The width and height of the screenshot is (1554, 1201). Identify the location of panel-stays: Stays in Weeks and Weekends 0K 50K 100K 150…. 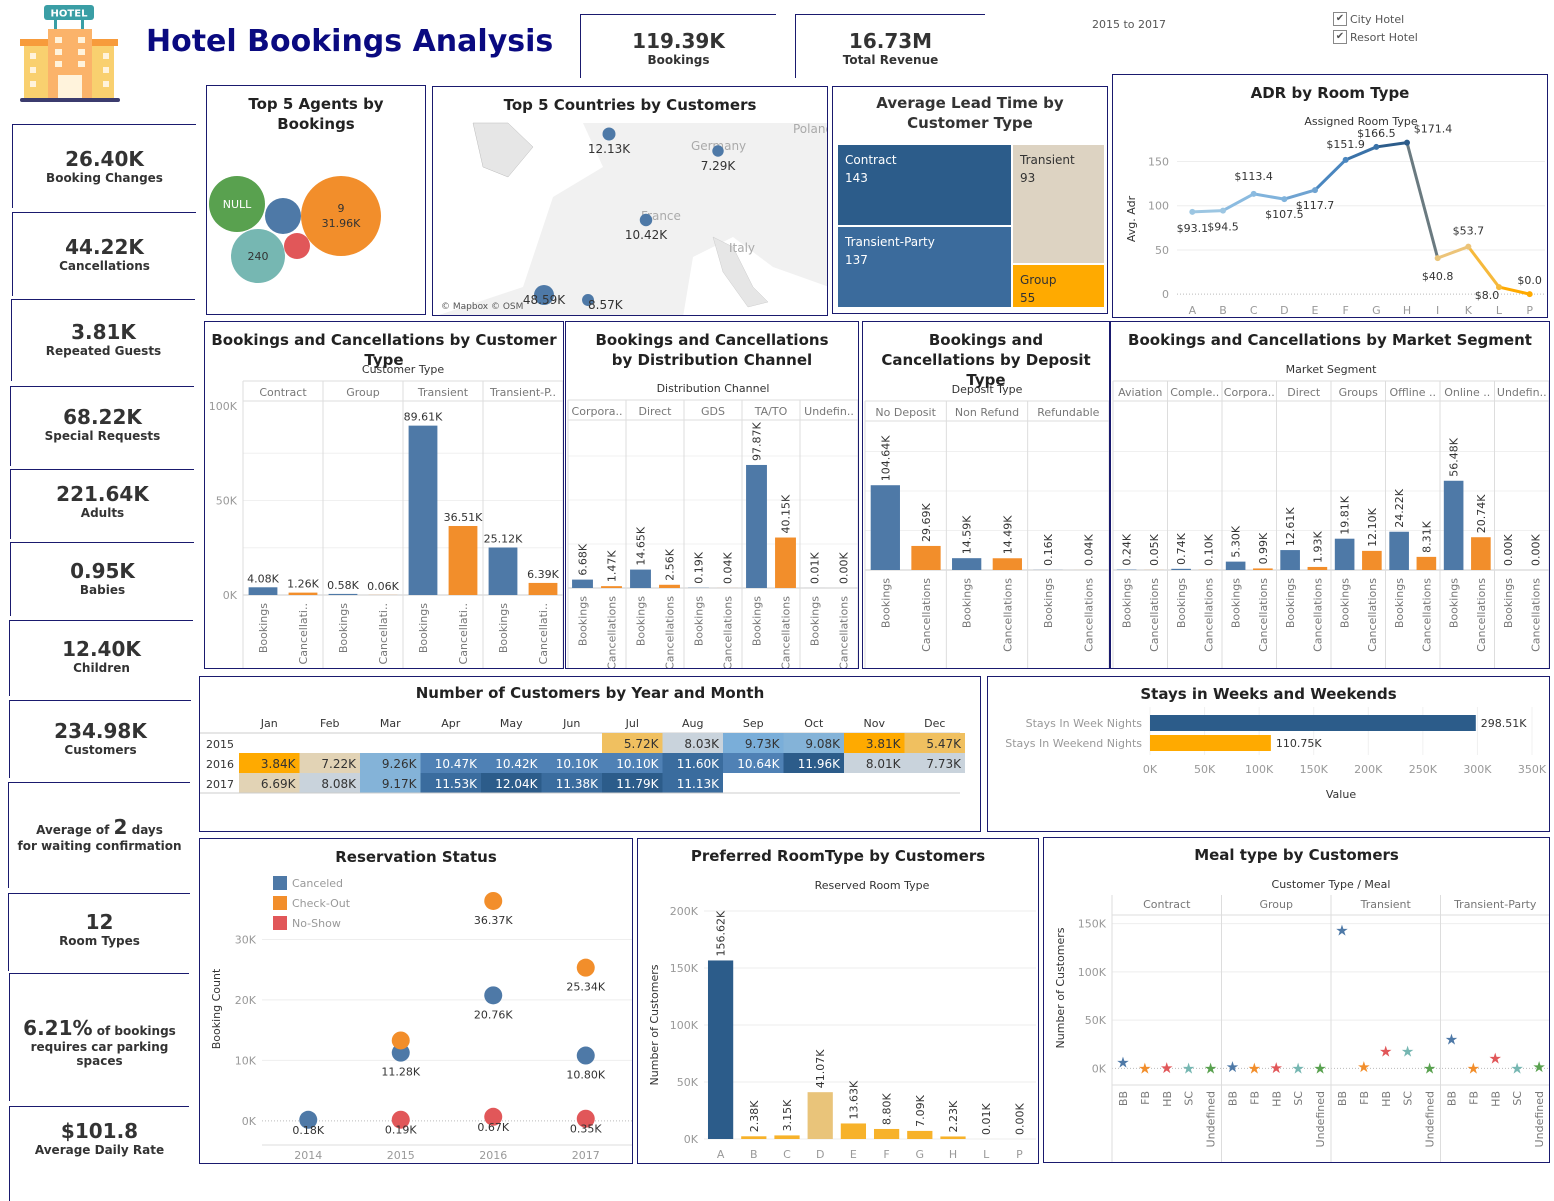
(1268, 754).